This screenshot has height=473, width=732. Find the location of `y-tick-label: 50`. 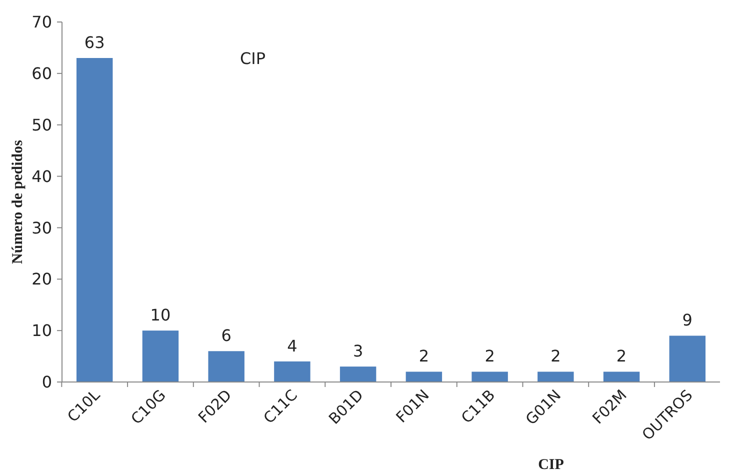

y-tick-label: 50 is located at coordinates (42, 124).